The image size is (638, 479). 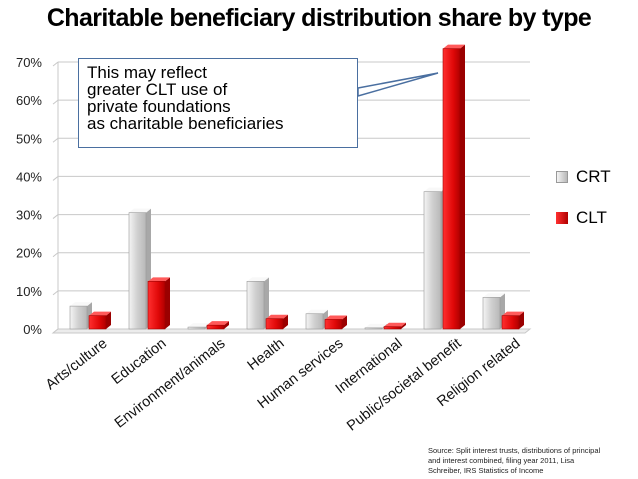 I want to click on legend-item-clt: CLT, so click(x=581, y=218).